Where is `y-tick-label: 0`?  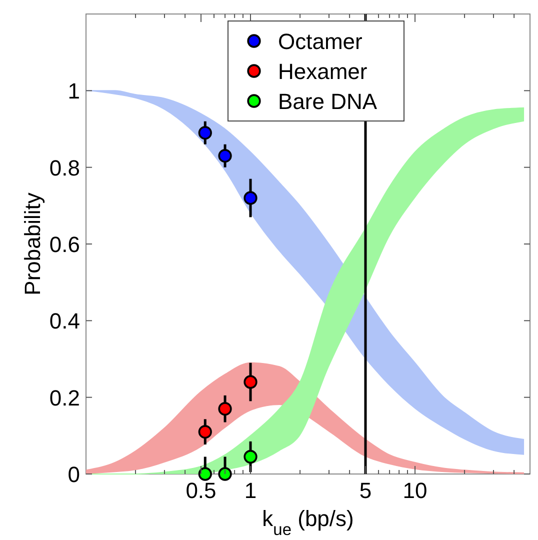 y-tick-label: 0 is located at coordinates (74, 474).